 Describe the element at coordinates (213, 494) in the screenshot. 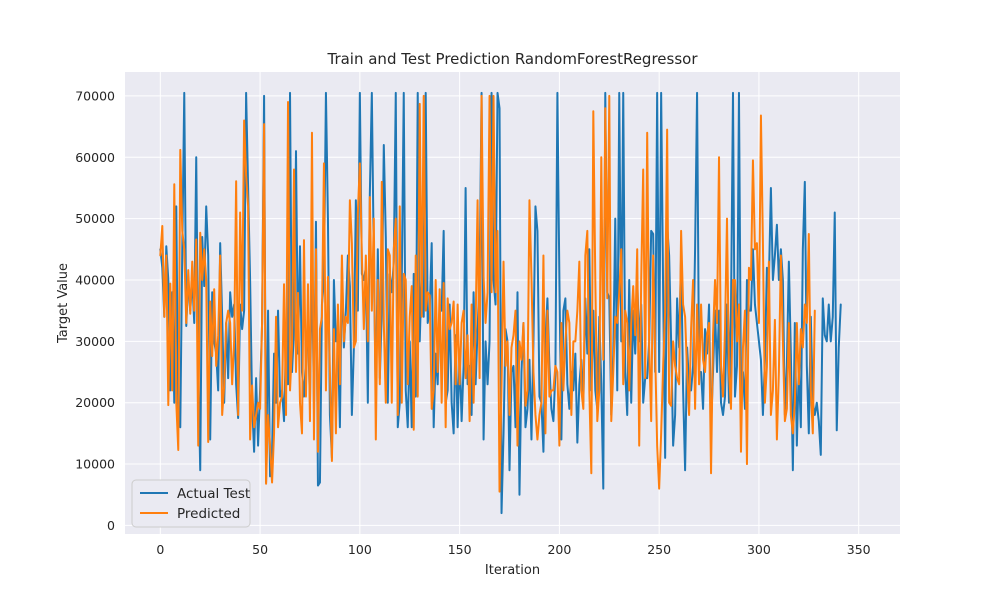

I see `legend-label-actual: Actual Test` at that location.